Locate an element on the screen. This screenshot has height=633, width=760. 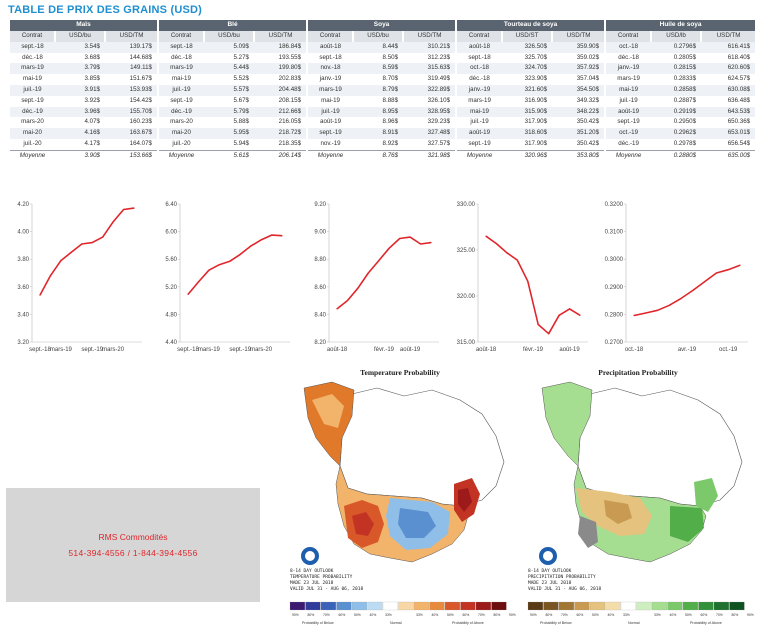
table-cell: 351.20$ is located at coordinates (579, 133).